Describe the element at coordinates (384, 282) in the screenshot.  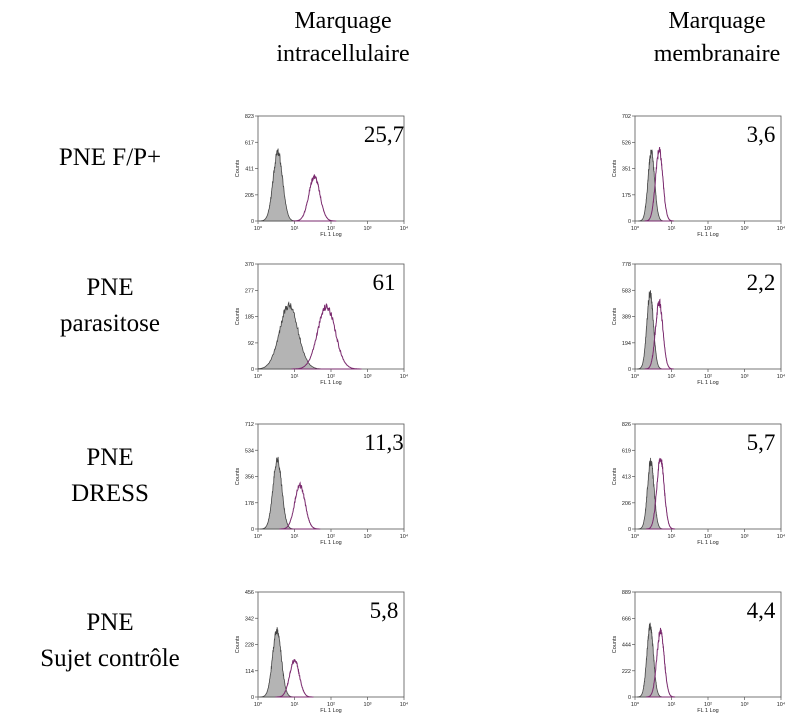
I see `positive-percentage: 61` at that location.